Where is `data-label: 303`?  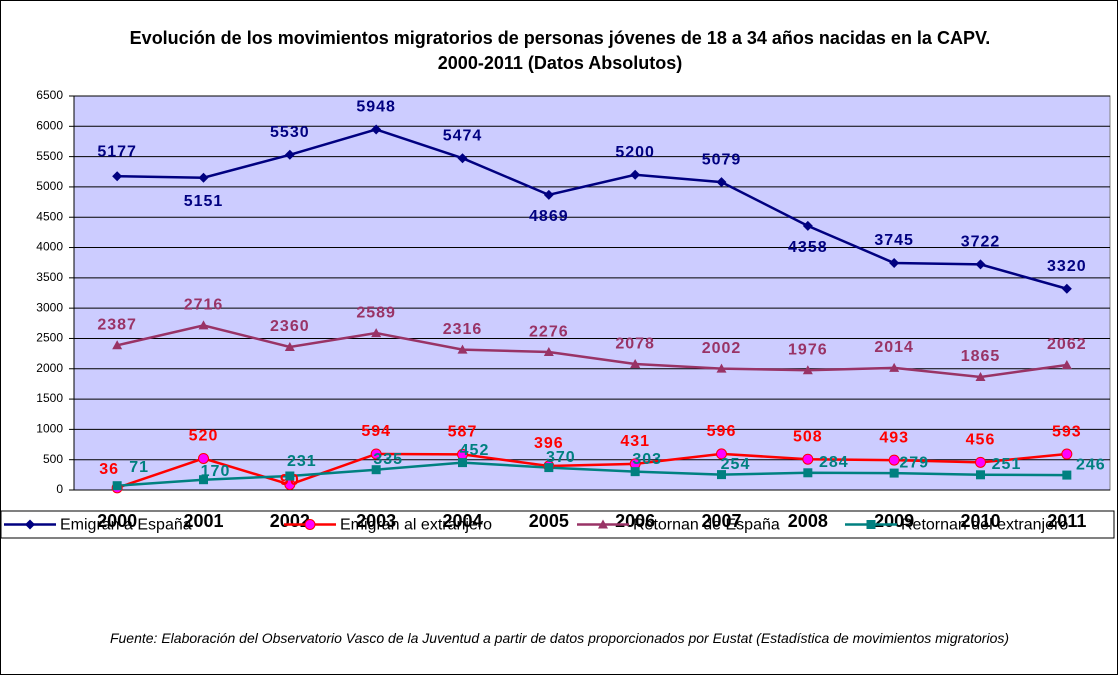 data-label: 303 is located at coordinates (647, 459).